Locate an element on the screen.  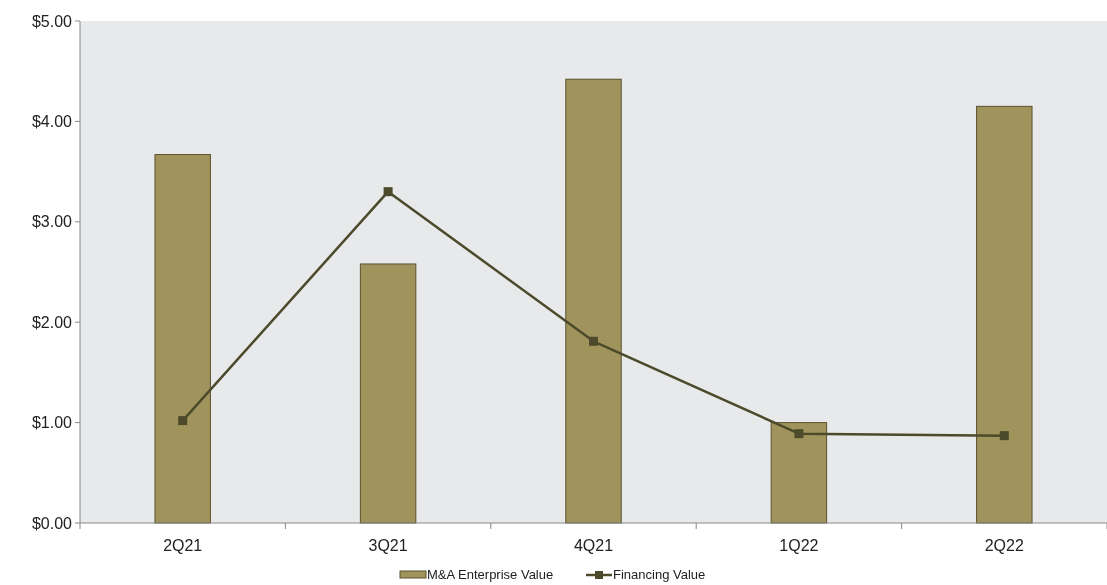
x-tick-label: 2Q21 is located at coordinates (183, 545).